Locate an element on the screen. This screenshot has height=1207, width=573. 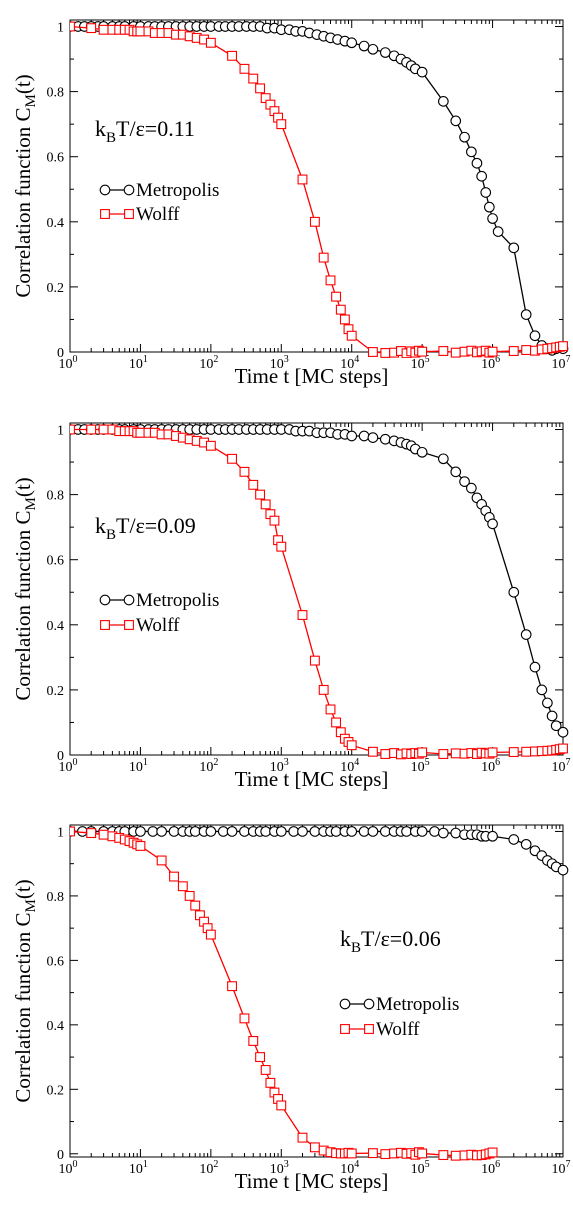
temperature-annotation: kBT/ε=0.06 is located at coordinates (390, 941).